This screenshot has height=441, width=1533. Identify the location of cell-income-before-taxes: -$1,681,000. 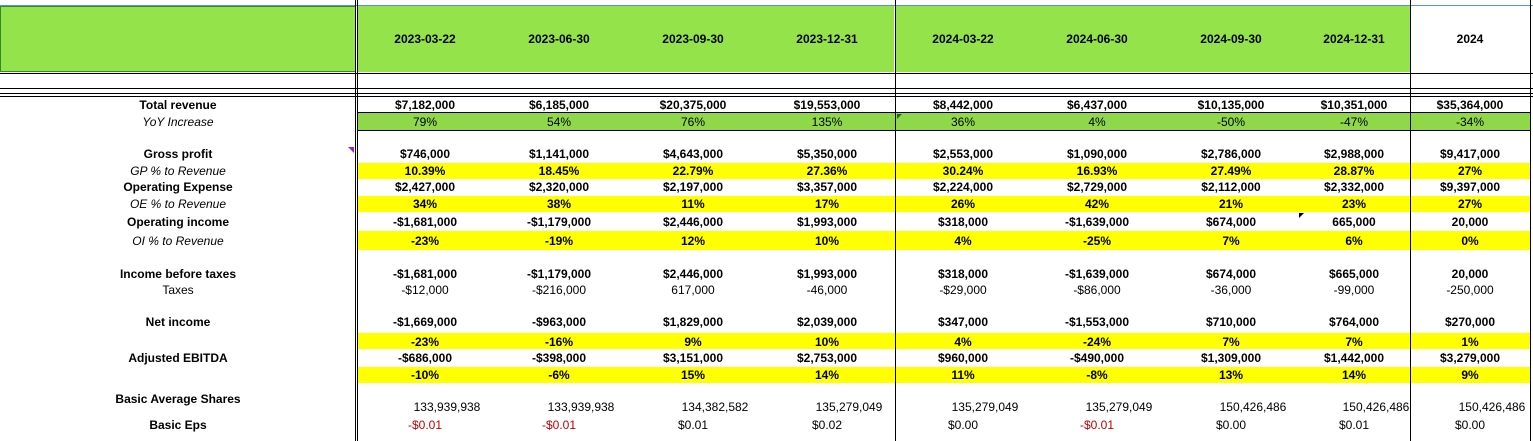
(425, 274).